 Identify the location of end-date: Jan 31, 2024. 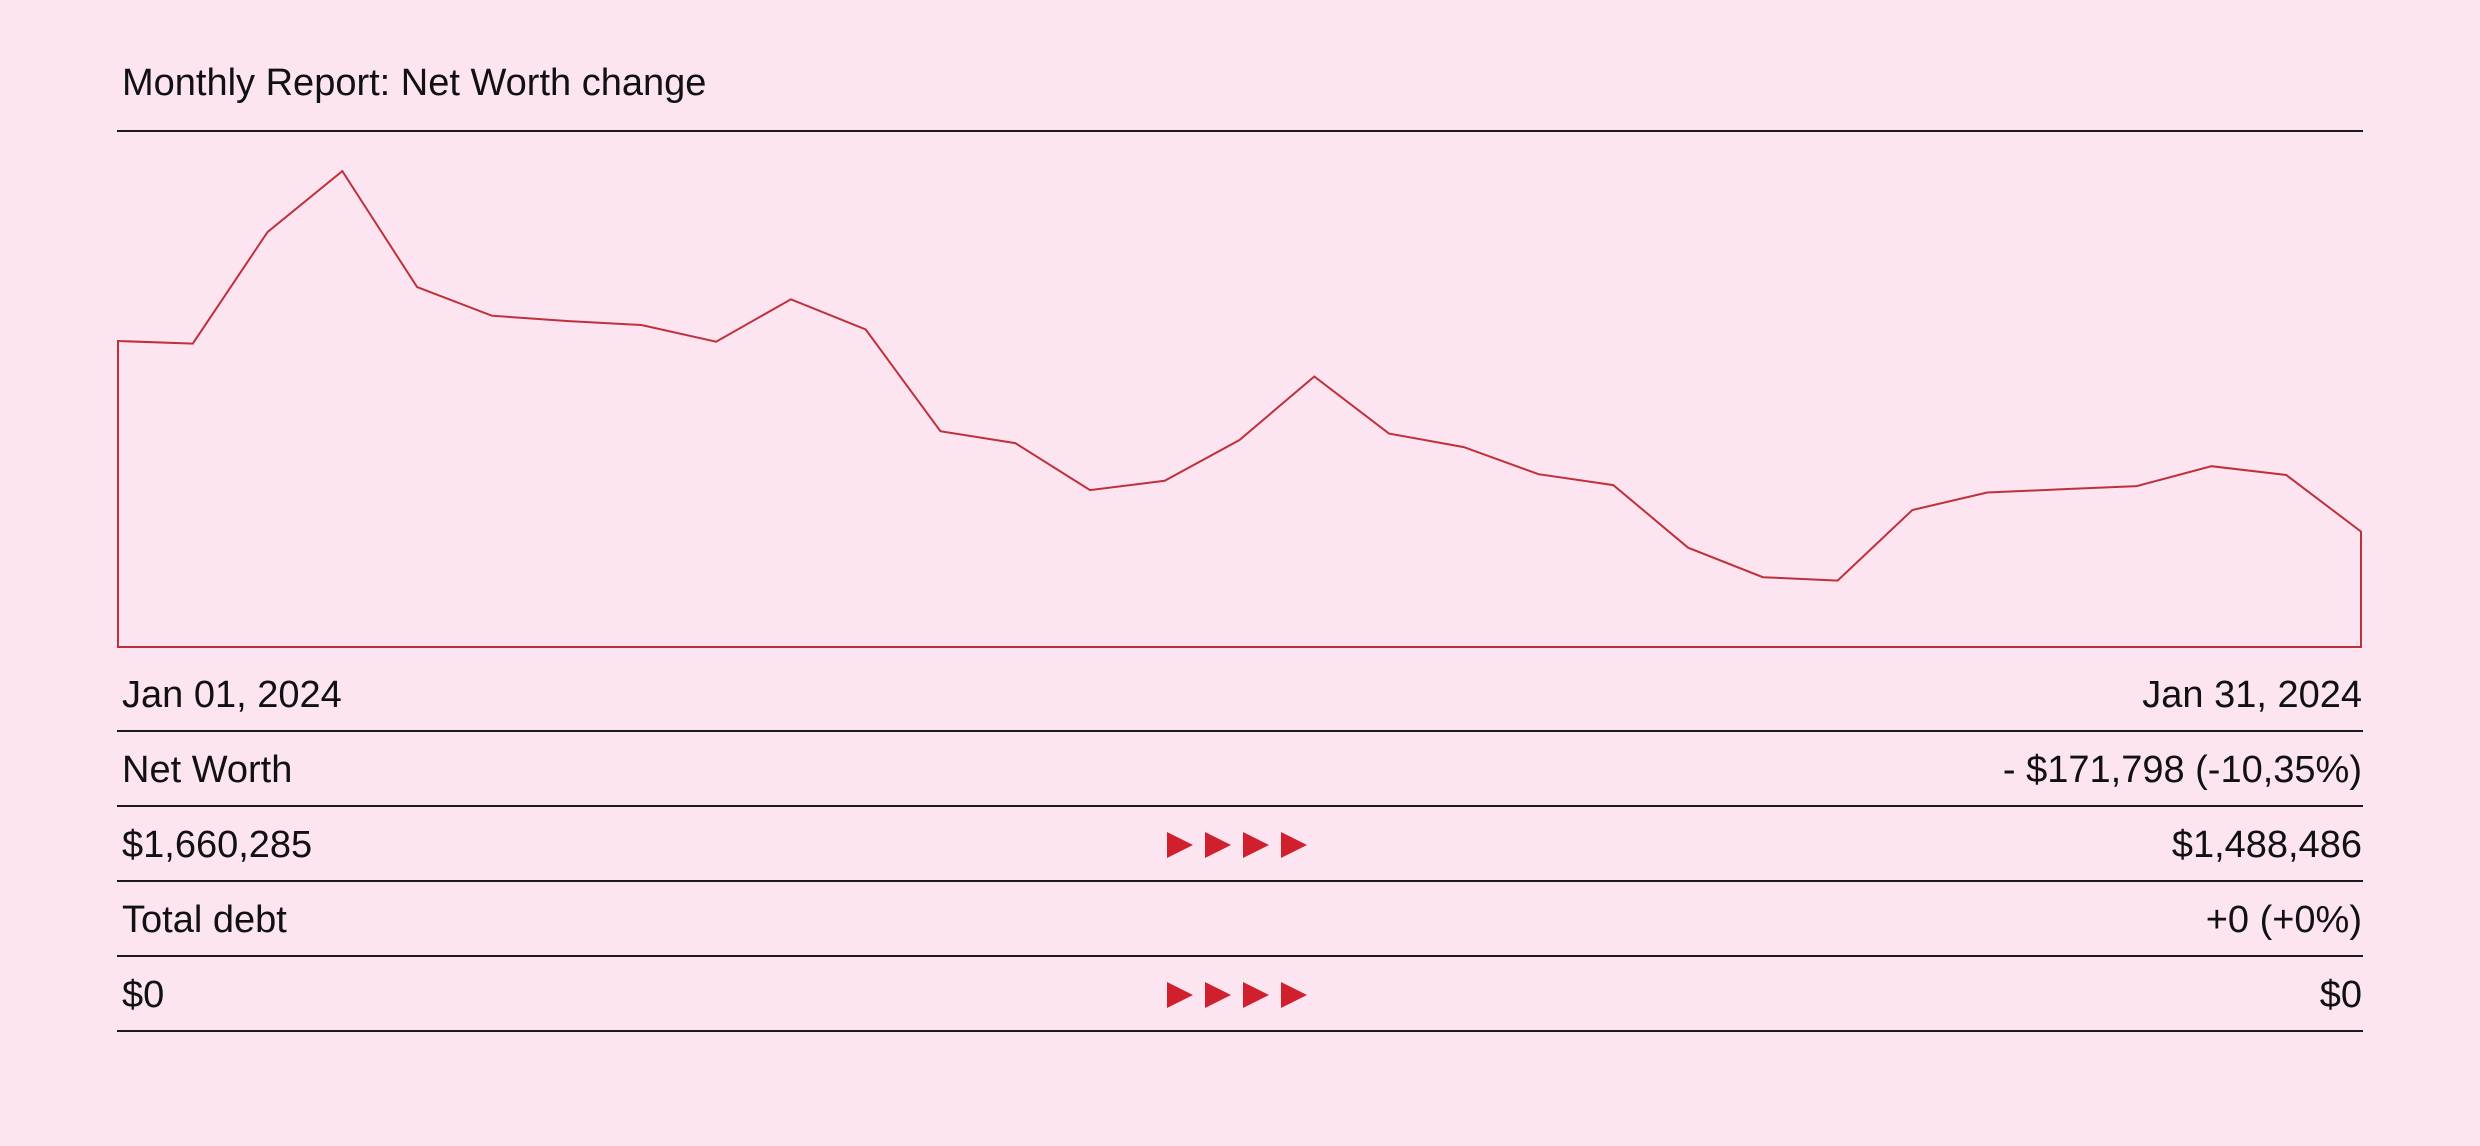
(2252, 695).